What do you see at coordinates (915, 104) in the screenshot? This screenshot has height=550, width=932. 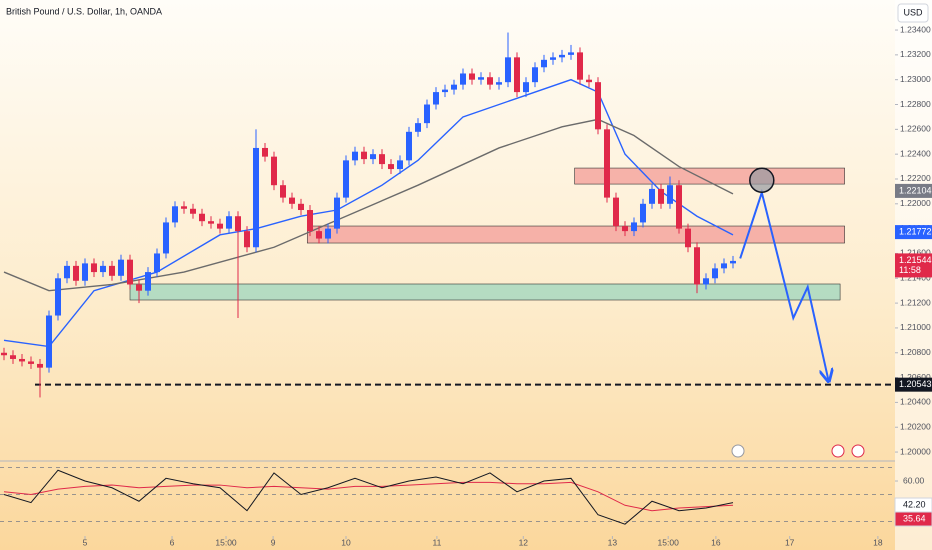 I see `y-tick-label: 1.22800` at bounding box center [915, 104].